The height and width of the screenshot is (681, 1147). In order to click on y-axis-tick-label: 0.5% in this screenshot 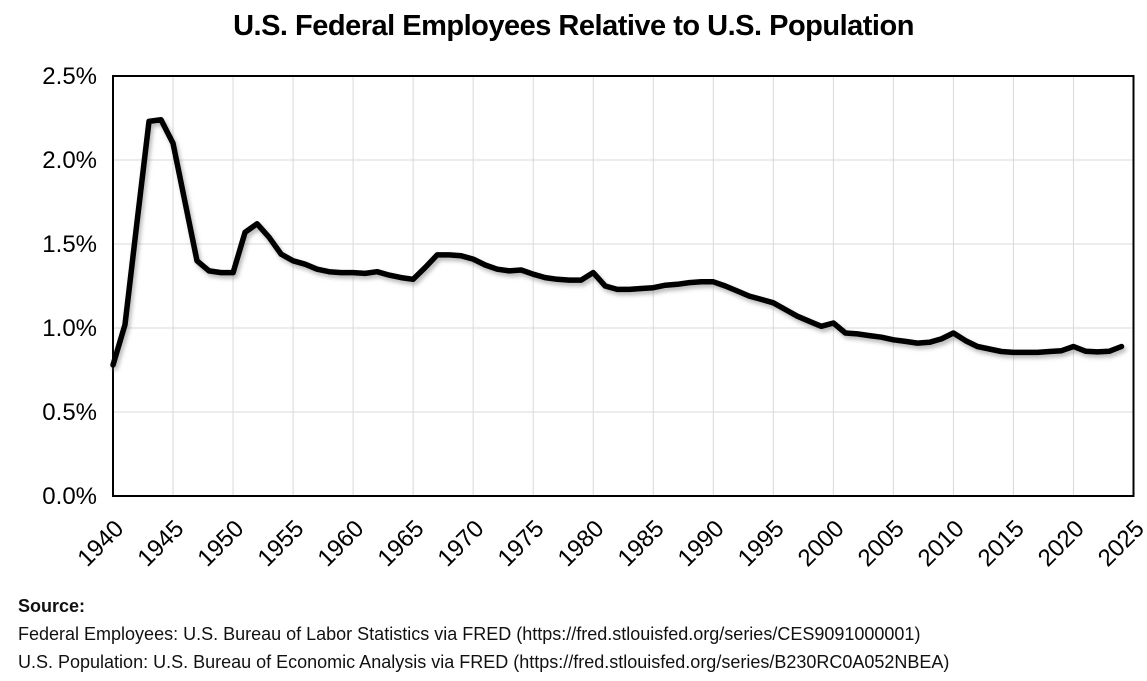, I will do `click(69, 412)`.